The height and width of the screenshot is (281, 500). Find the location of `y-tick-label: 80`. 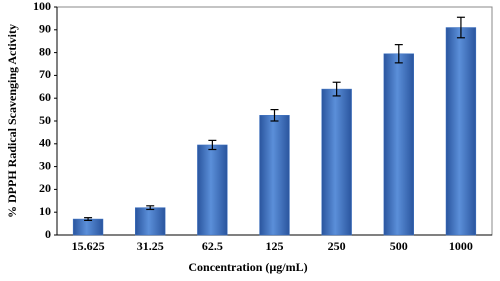

y-tick-label: 80 is located at coordinates (45, 51).